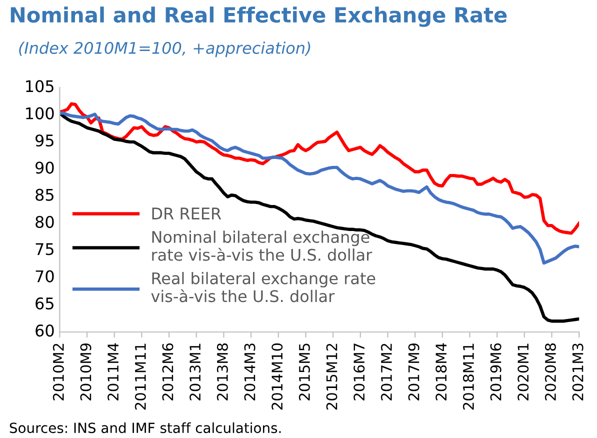  What do you see at coordinates (187, 214) in the screenshot?
I see `legend-label: DR REER` at bounding box center [187, 214].